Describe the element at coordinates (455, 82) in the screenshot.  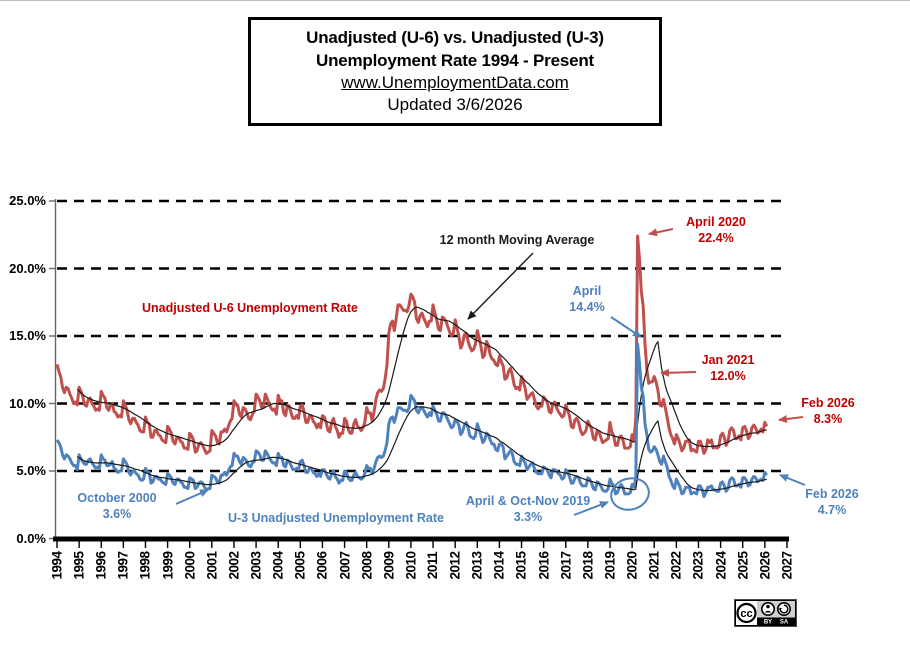
I see `website-link: www.UnemploymentData.com` at that location.